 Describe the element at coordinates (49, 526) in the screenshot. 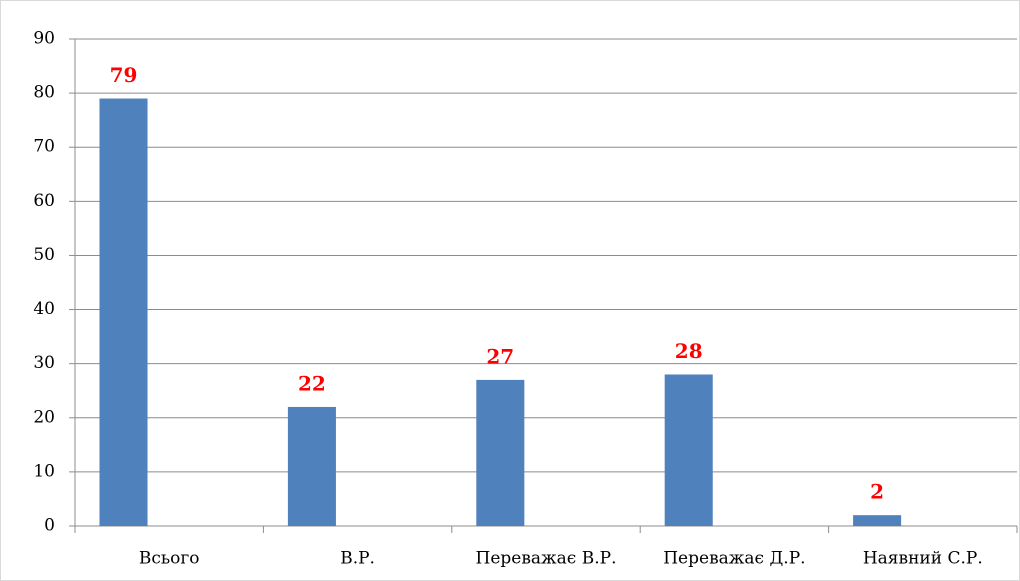

I see `y-tick-label: 0` at that location.